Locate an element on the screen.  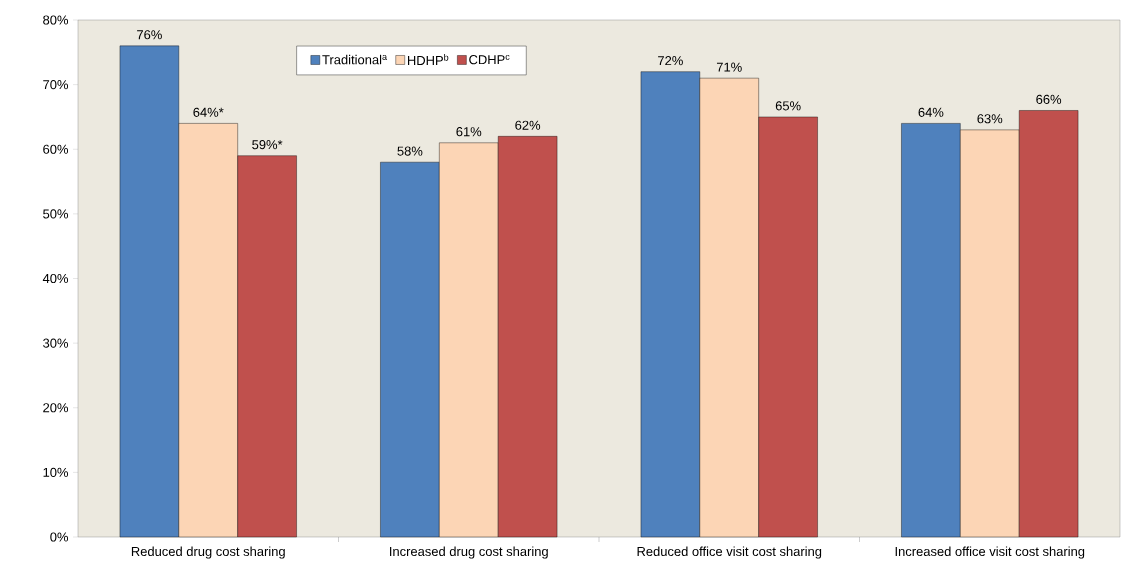
data-label: 63% is located at coordinates (990, 119).